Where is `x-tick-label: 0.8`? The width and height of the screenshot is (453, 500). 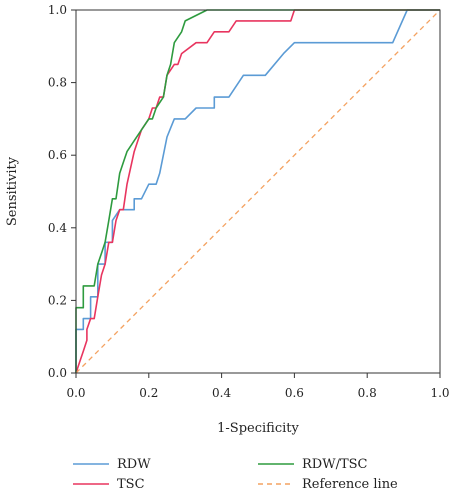
x-tick-label: 0.8 is located at coordinates (367, 393).